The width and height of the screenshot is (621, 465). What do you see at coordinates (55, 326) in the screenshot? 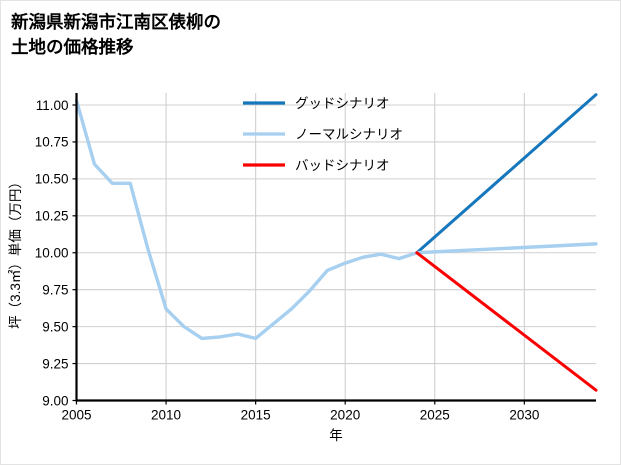
I see `y-tick-label: 9.50` at bounding box center [55, 326].